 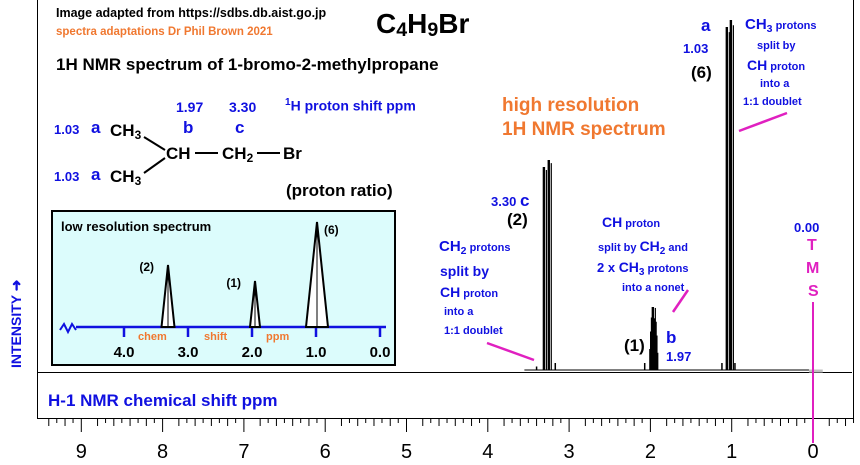 I want to click on b-ratio: (1), so click(x=634, y=345).